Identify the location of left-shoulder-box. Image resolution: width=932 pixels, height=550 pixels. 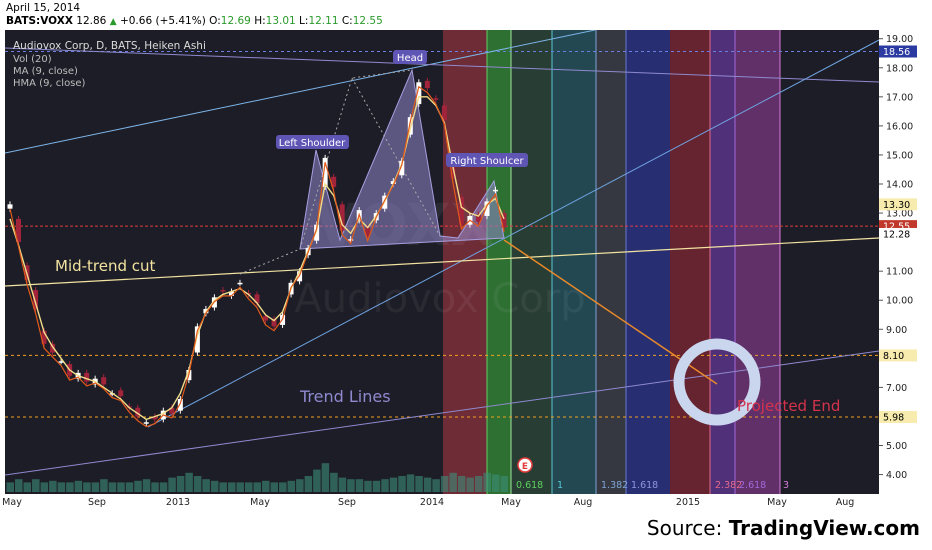
(312, 142).